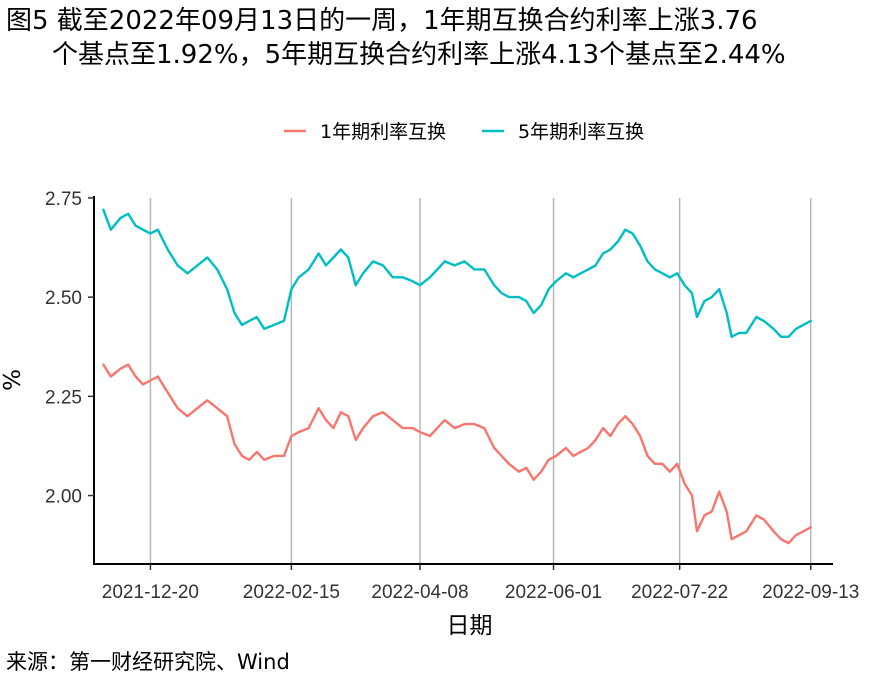 The image size is (885, 688). Describe the element at coordinates (464, 132) in the screenshot. I see `legend: 1年期利率互换 5年期利率互换` at that location.